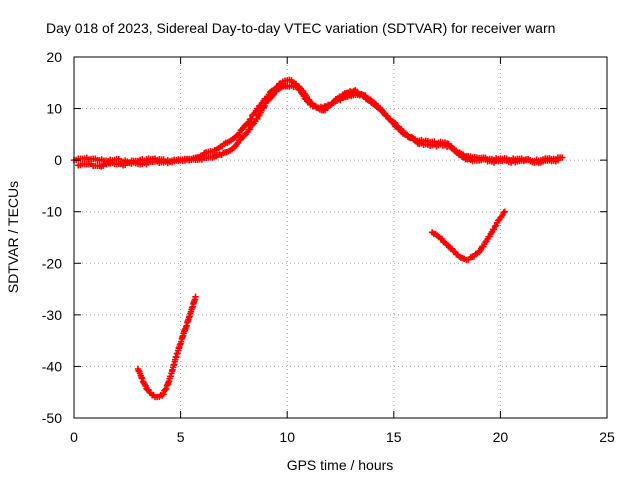  Describe the element at coordinates (52, 212) in the screenshot. I see `y-tick-label: -10` at that location.